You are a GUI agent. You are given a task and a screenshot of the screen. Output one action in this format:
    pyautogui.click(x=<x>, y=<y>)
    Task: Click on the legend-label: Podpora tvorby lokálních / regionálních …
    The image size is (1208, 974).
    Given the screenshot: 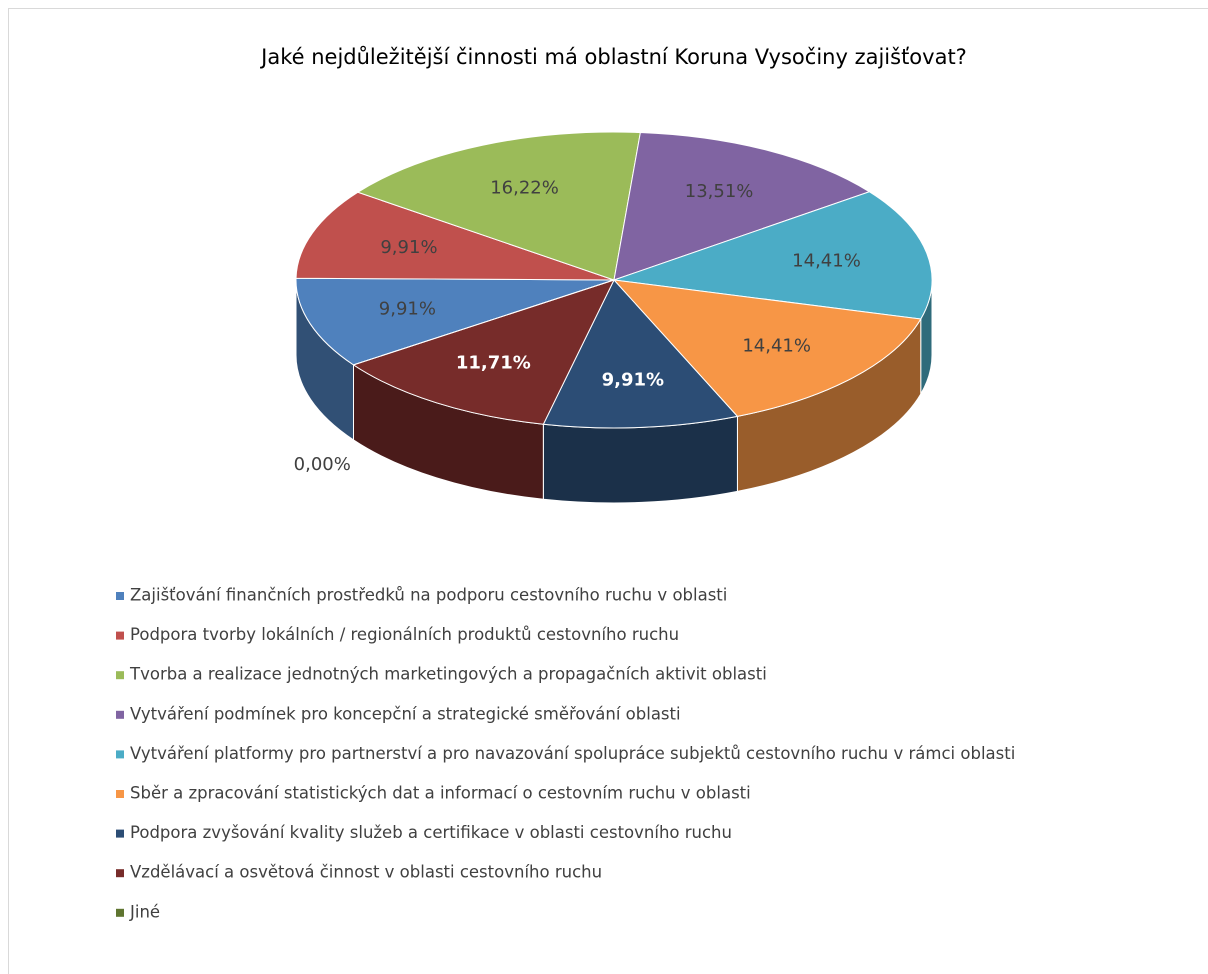 What is the action you would take?
    pyautogui.click(x=404, y=634)
    